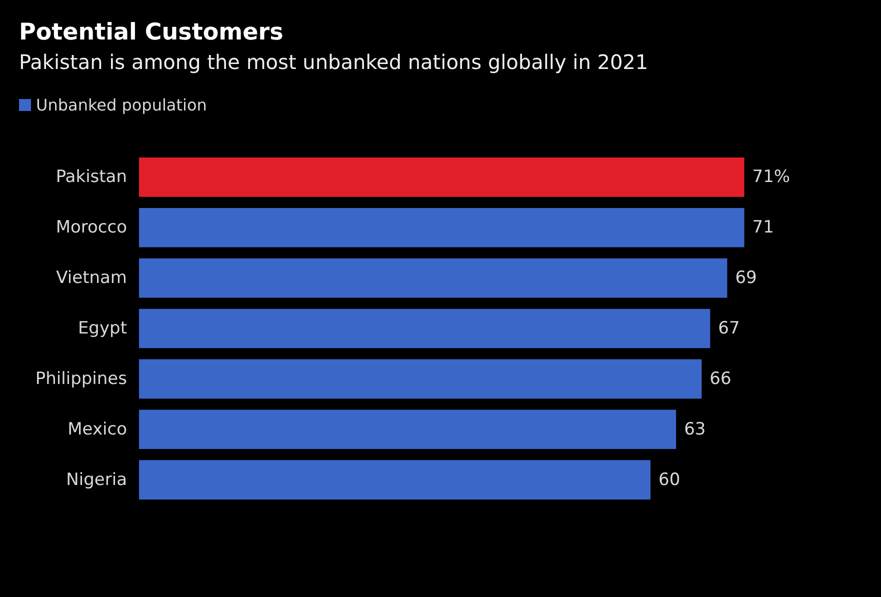 The width and height of the screenshot is (881, 597). Describe the element at coordinates (103, 328) in the screenshot. I see `y-tick-label: Egypt` at that location.